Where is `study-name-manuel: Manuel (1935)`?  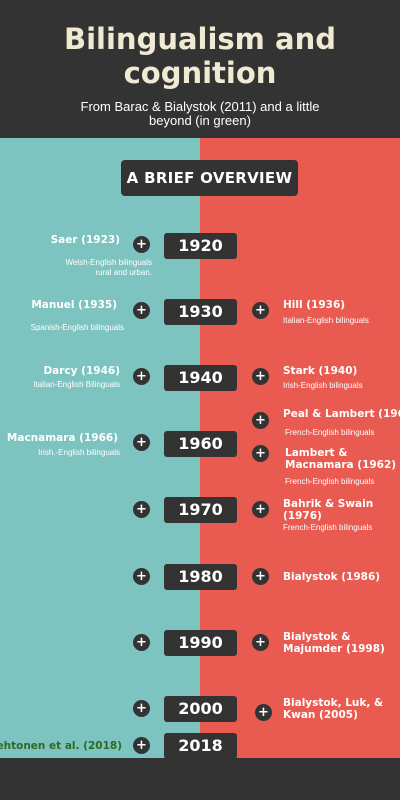
study-name-manuel: Manuel (1935) is located at coordinates (74, 305).